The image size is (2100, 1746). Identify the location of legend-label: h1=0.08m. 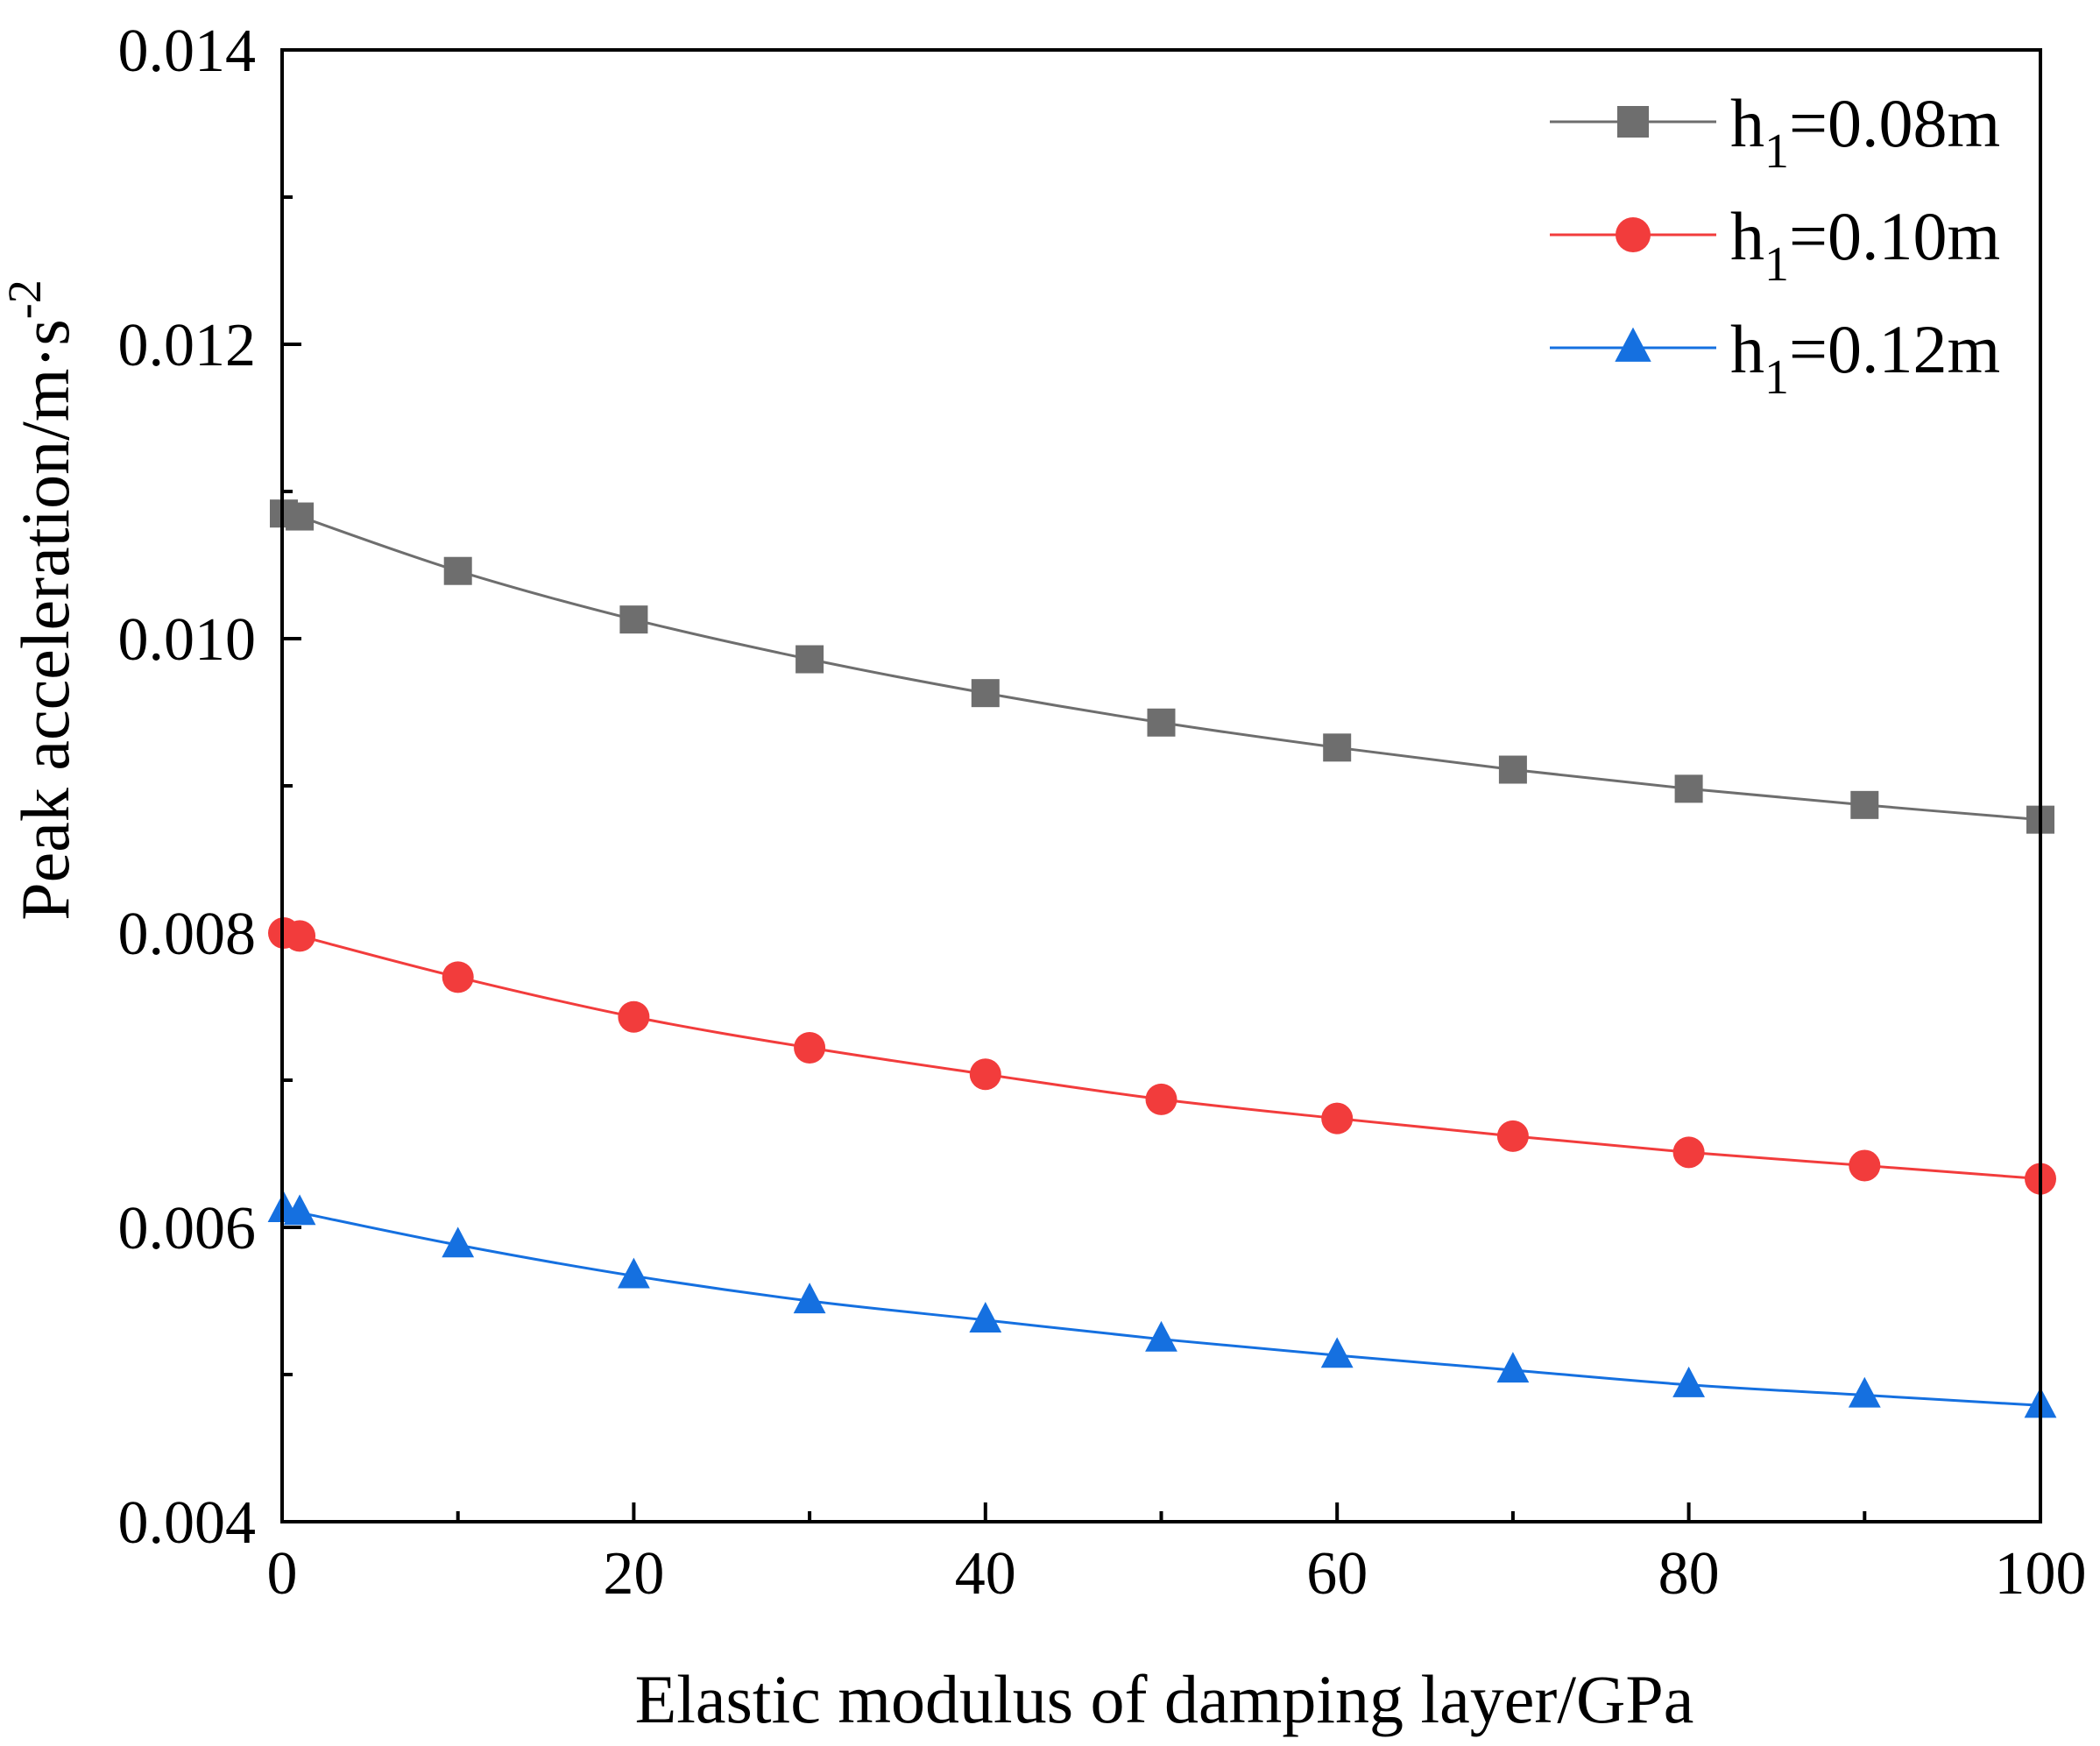
(1865, 132).